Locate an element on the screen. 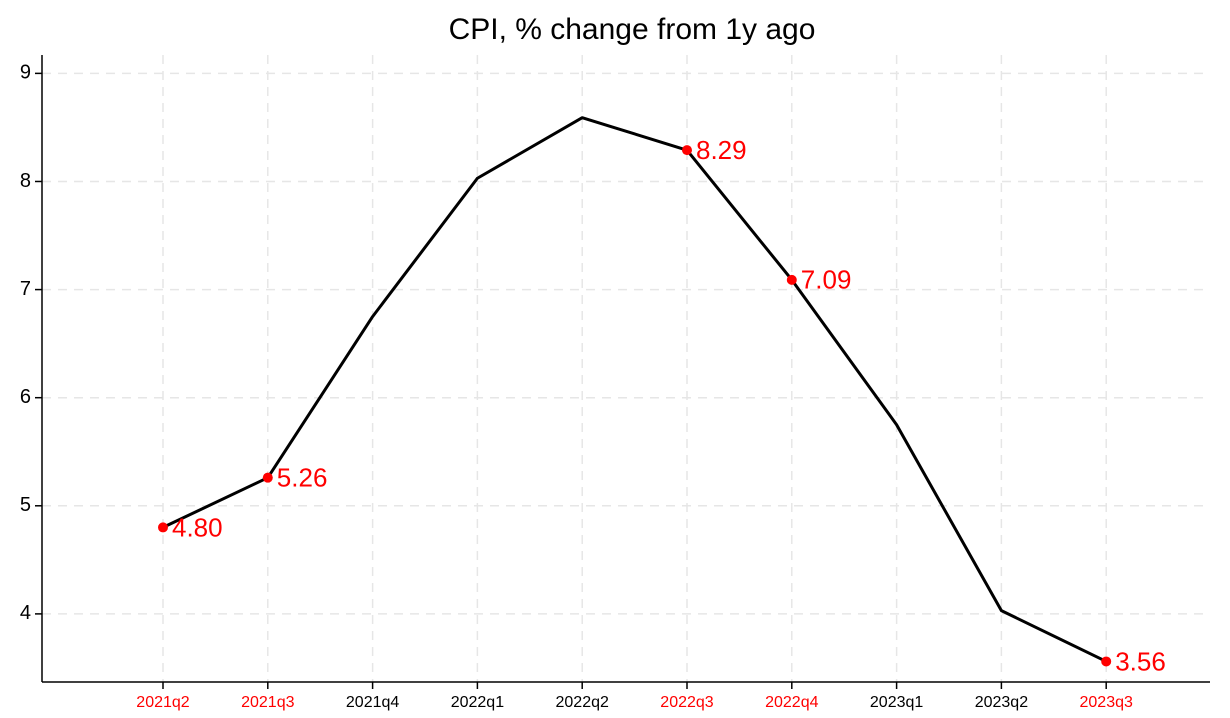 The image size is (1230, 718). x-tick-label: 2023q2 is located at coordinates (1001, 702).